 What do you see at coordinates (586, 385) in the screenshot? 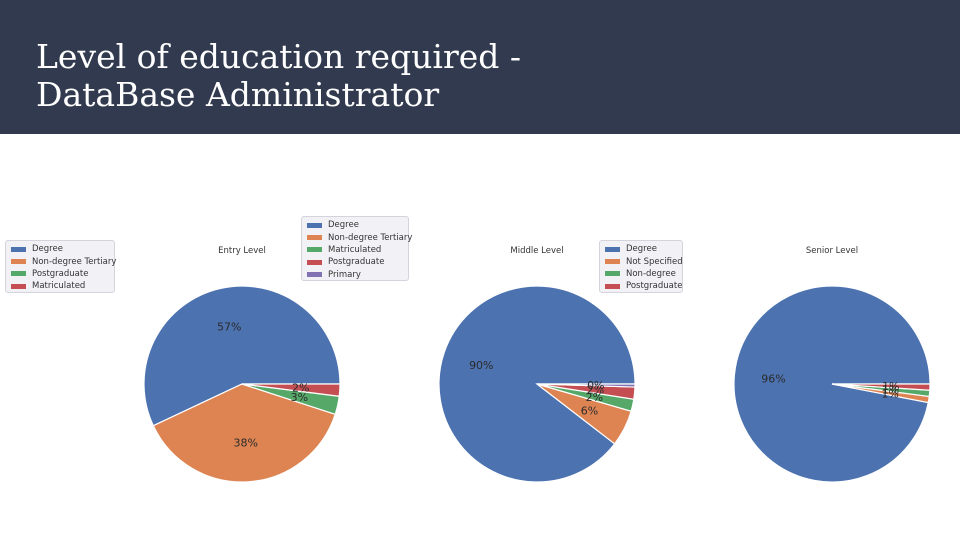
I see `pie-slice-primary` at bounding box center [586, 385].